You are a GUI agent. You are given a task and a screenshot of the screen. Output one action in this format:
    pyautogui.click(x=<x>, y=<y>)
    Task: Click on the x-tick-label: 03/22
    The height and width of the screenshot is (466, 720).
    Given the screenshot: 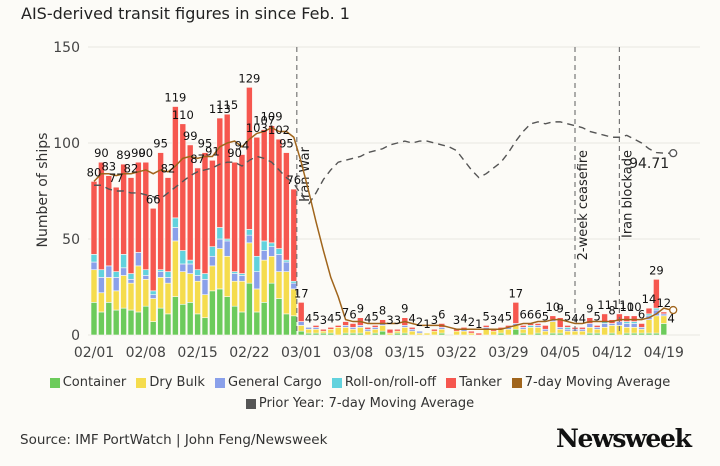 What is the action you would take?
    pyautogui.click(x=456, y=353)
    